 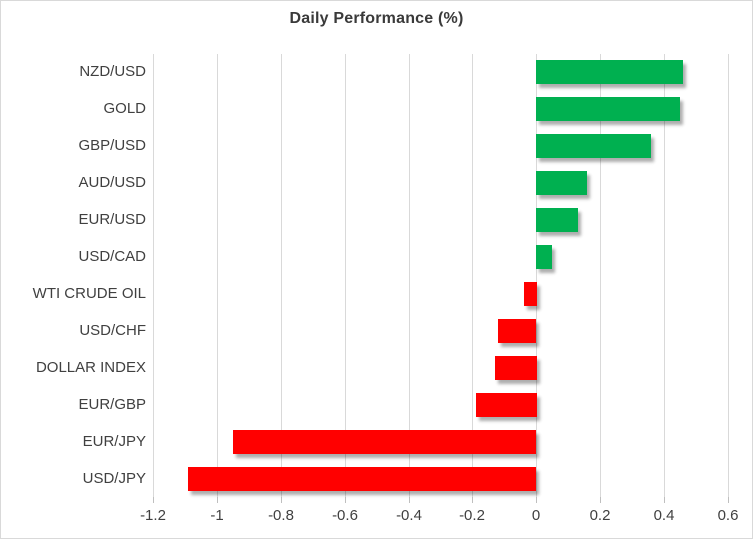 I want to click on category-label-gbp-usd: GBP/USD, so click(x=112, y=145).